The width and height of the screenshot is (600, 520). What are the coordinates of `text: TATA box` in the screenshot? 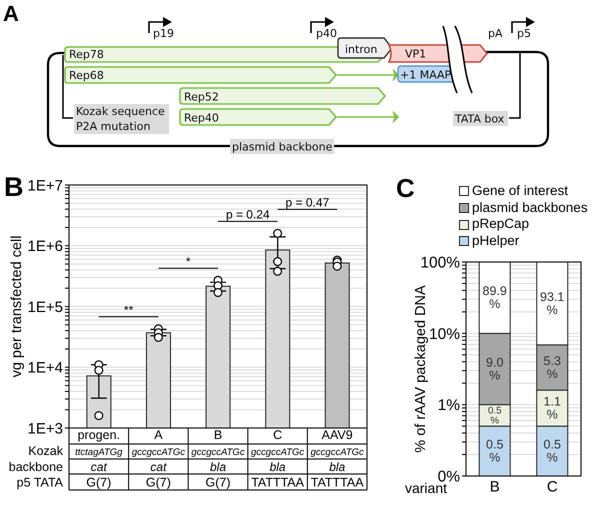 It's located at (479, 119).